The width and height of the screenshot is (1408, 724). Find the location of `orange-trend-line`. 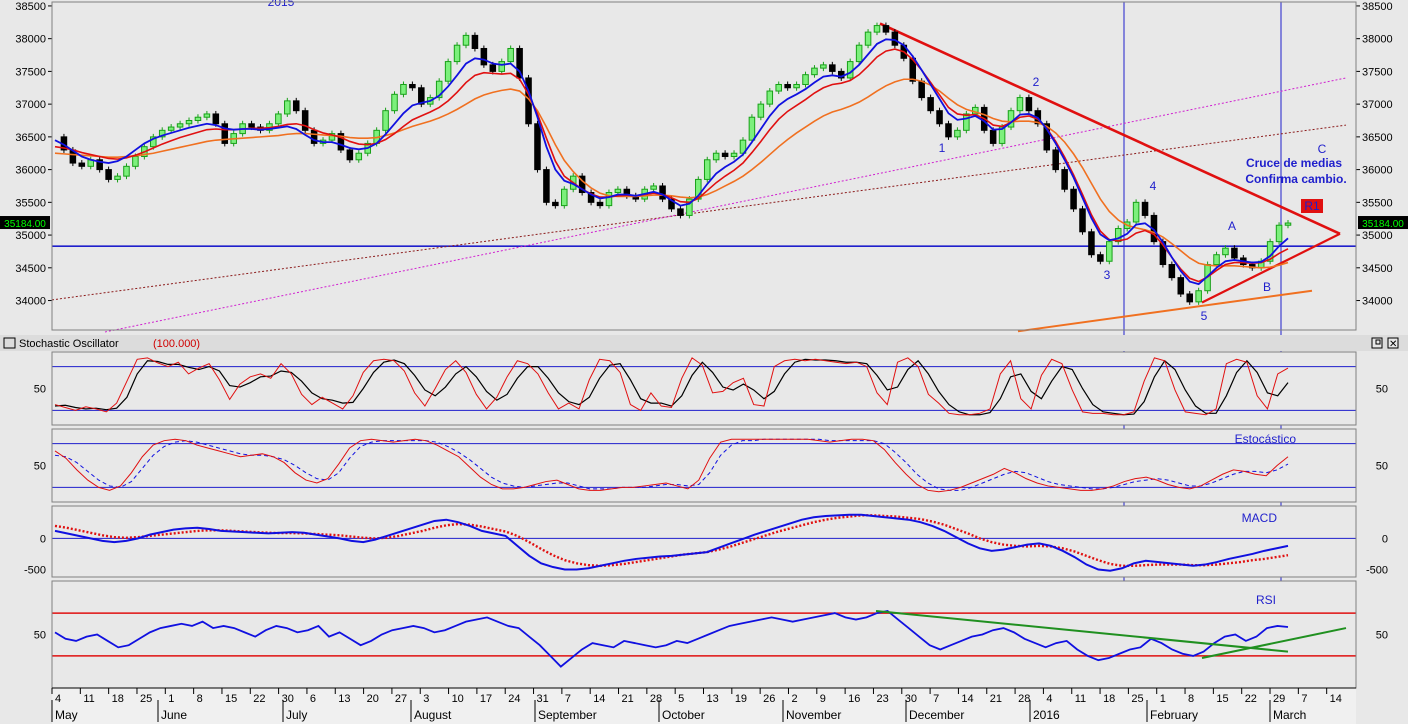

orange-trend-line is located at coordinates (1165, 311).